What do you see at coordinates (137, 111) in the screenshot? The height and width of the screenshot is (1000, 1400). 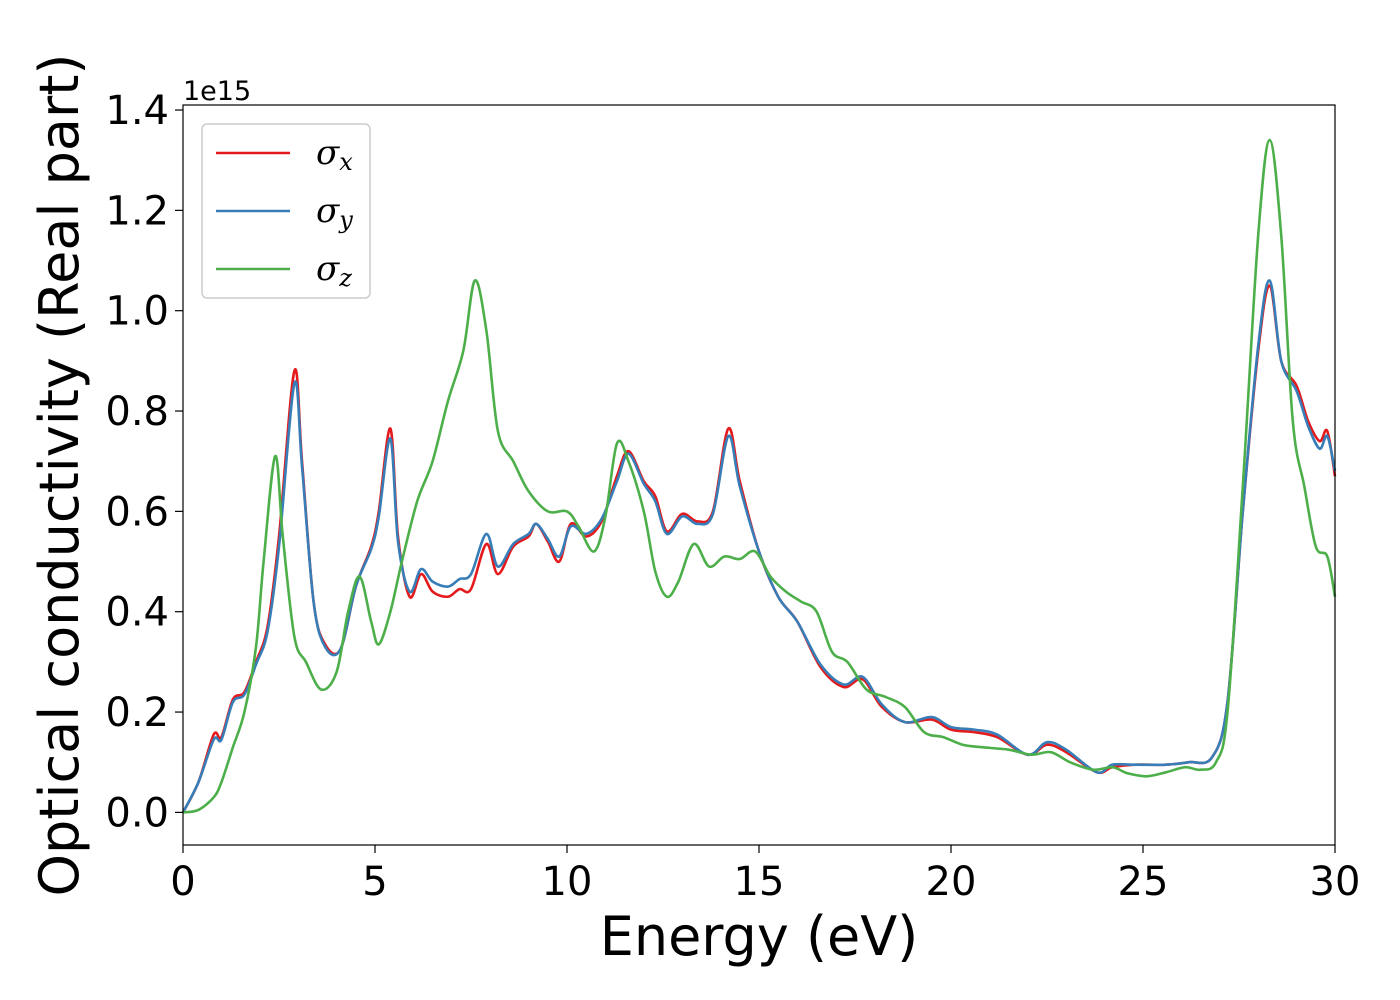 I see `y-tick-label: 1.4` at bounding box center [137, 111].